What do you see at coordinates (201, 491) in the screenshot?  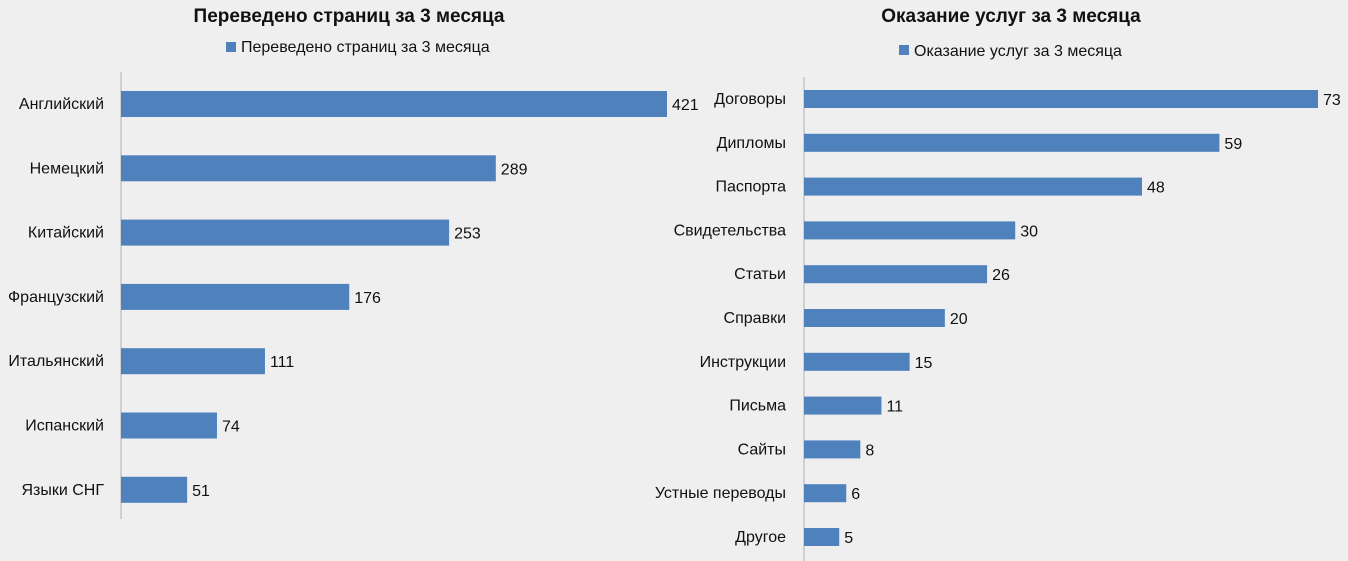 I see `data-label: 51` at bounding box center [201, 491].